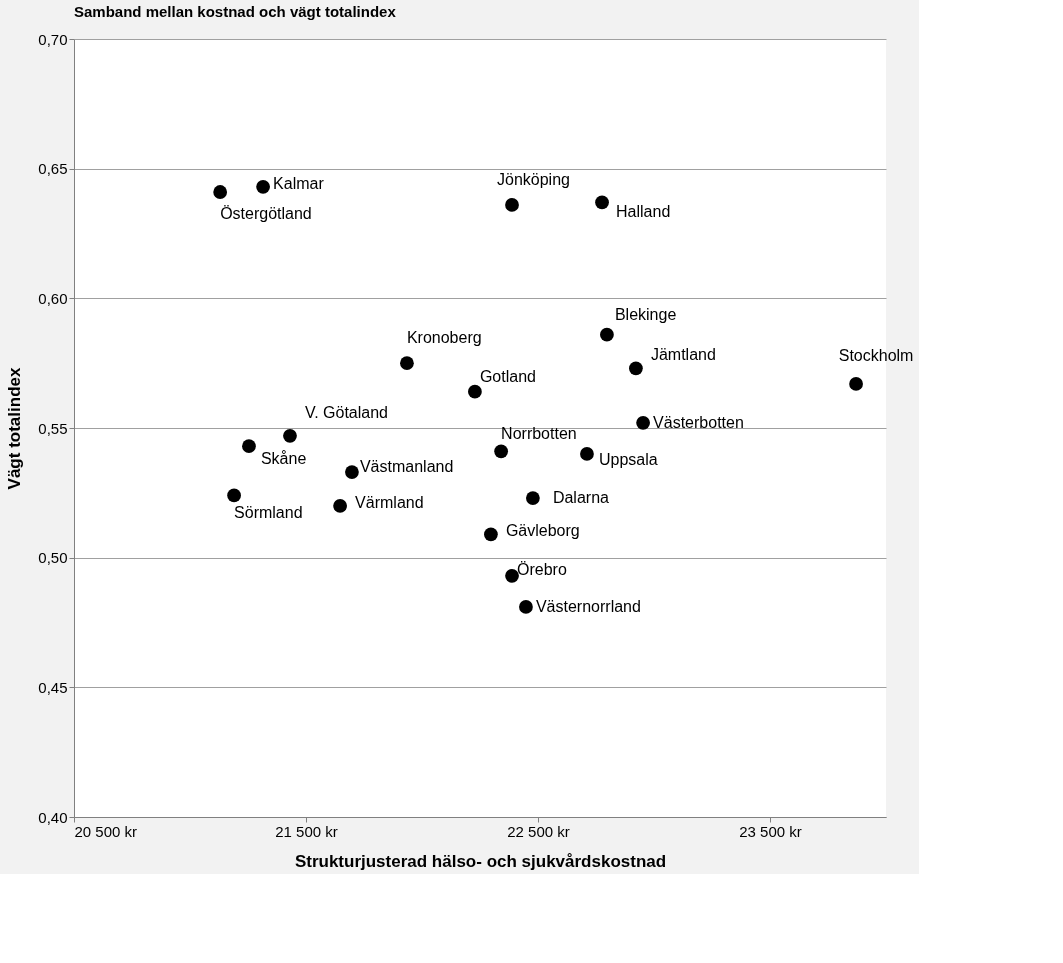 The image size is (1063, 963). I want to click on y-tick-label: 0,45, so click(53, 687).